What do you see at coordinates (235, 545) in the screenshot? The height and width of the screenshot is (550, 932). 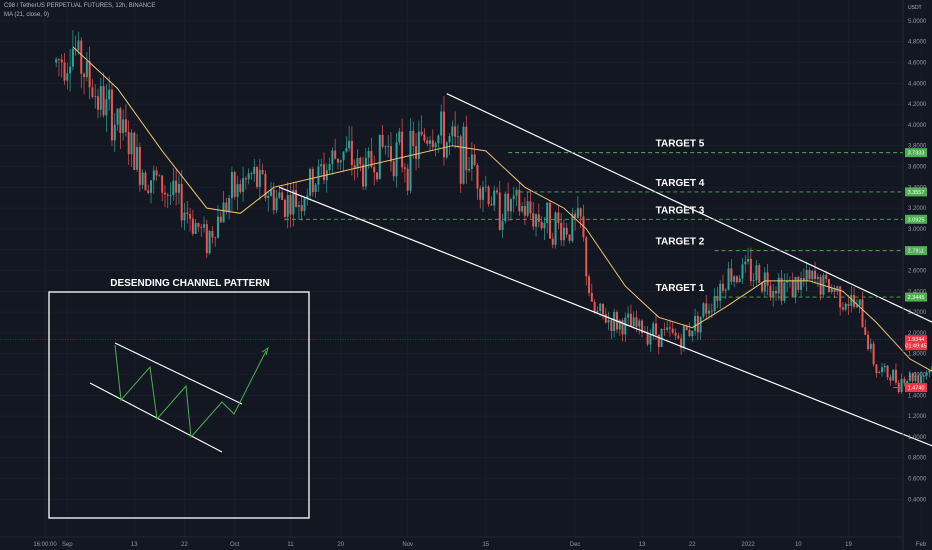 I see `x-tick-label: Oct` at bounding box center [235, 545].